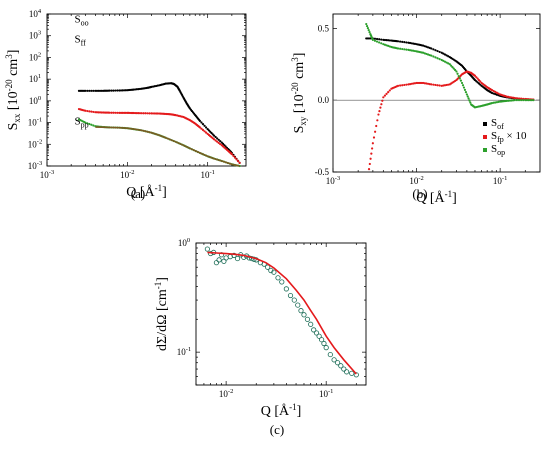 The height and width of the screenshot is (454, 550). I want to click on y-tick-label: 10⁰, so click(184, 242).